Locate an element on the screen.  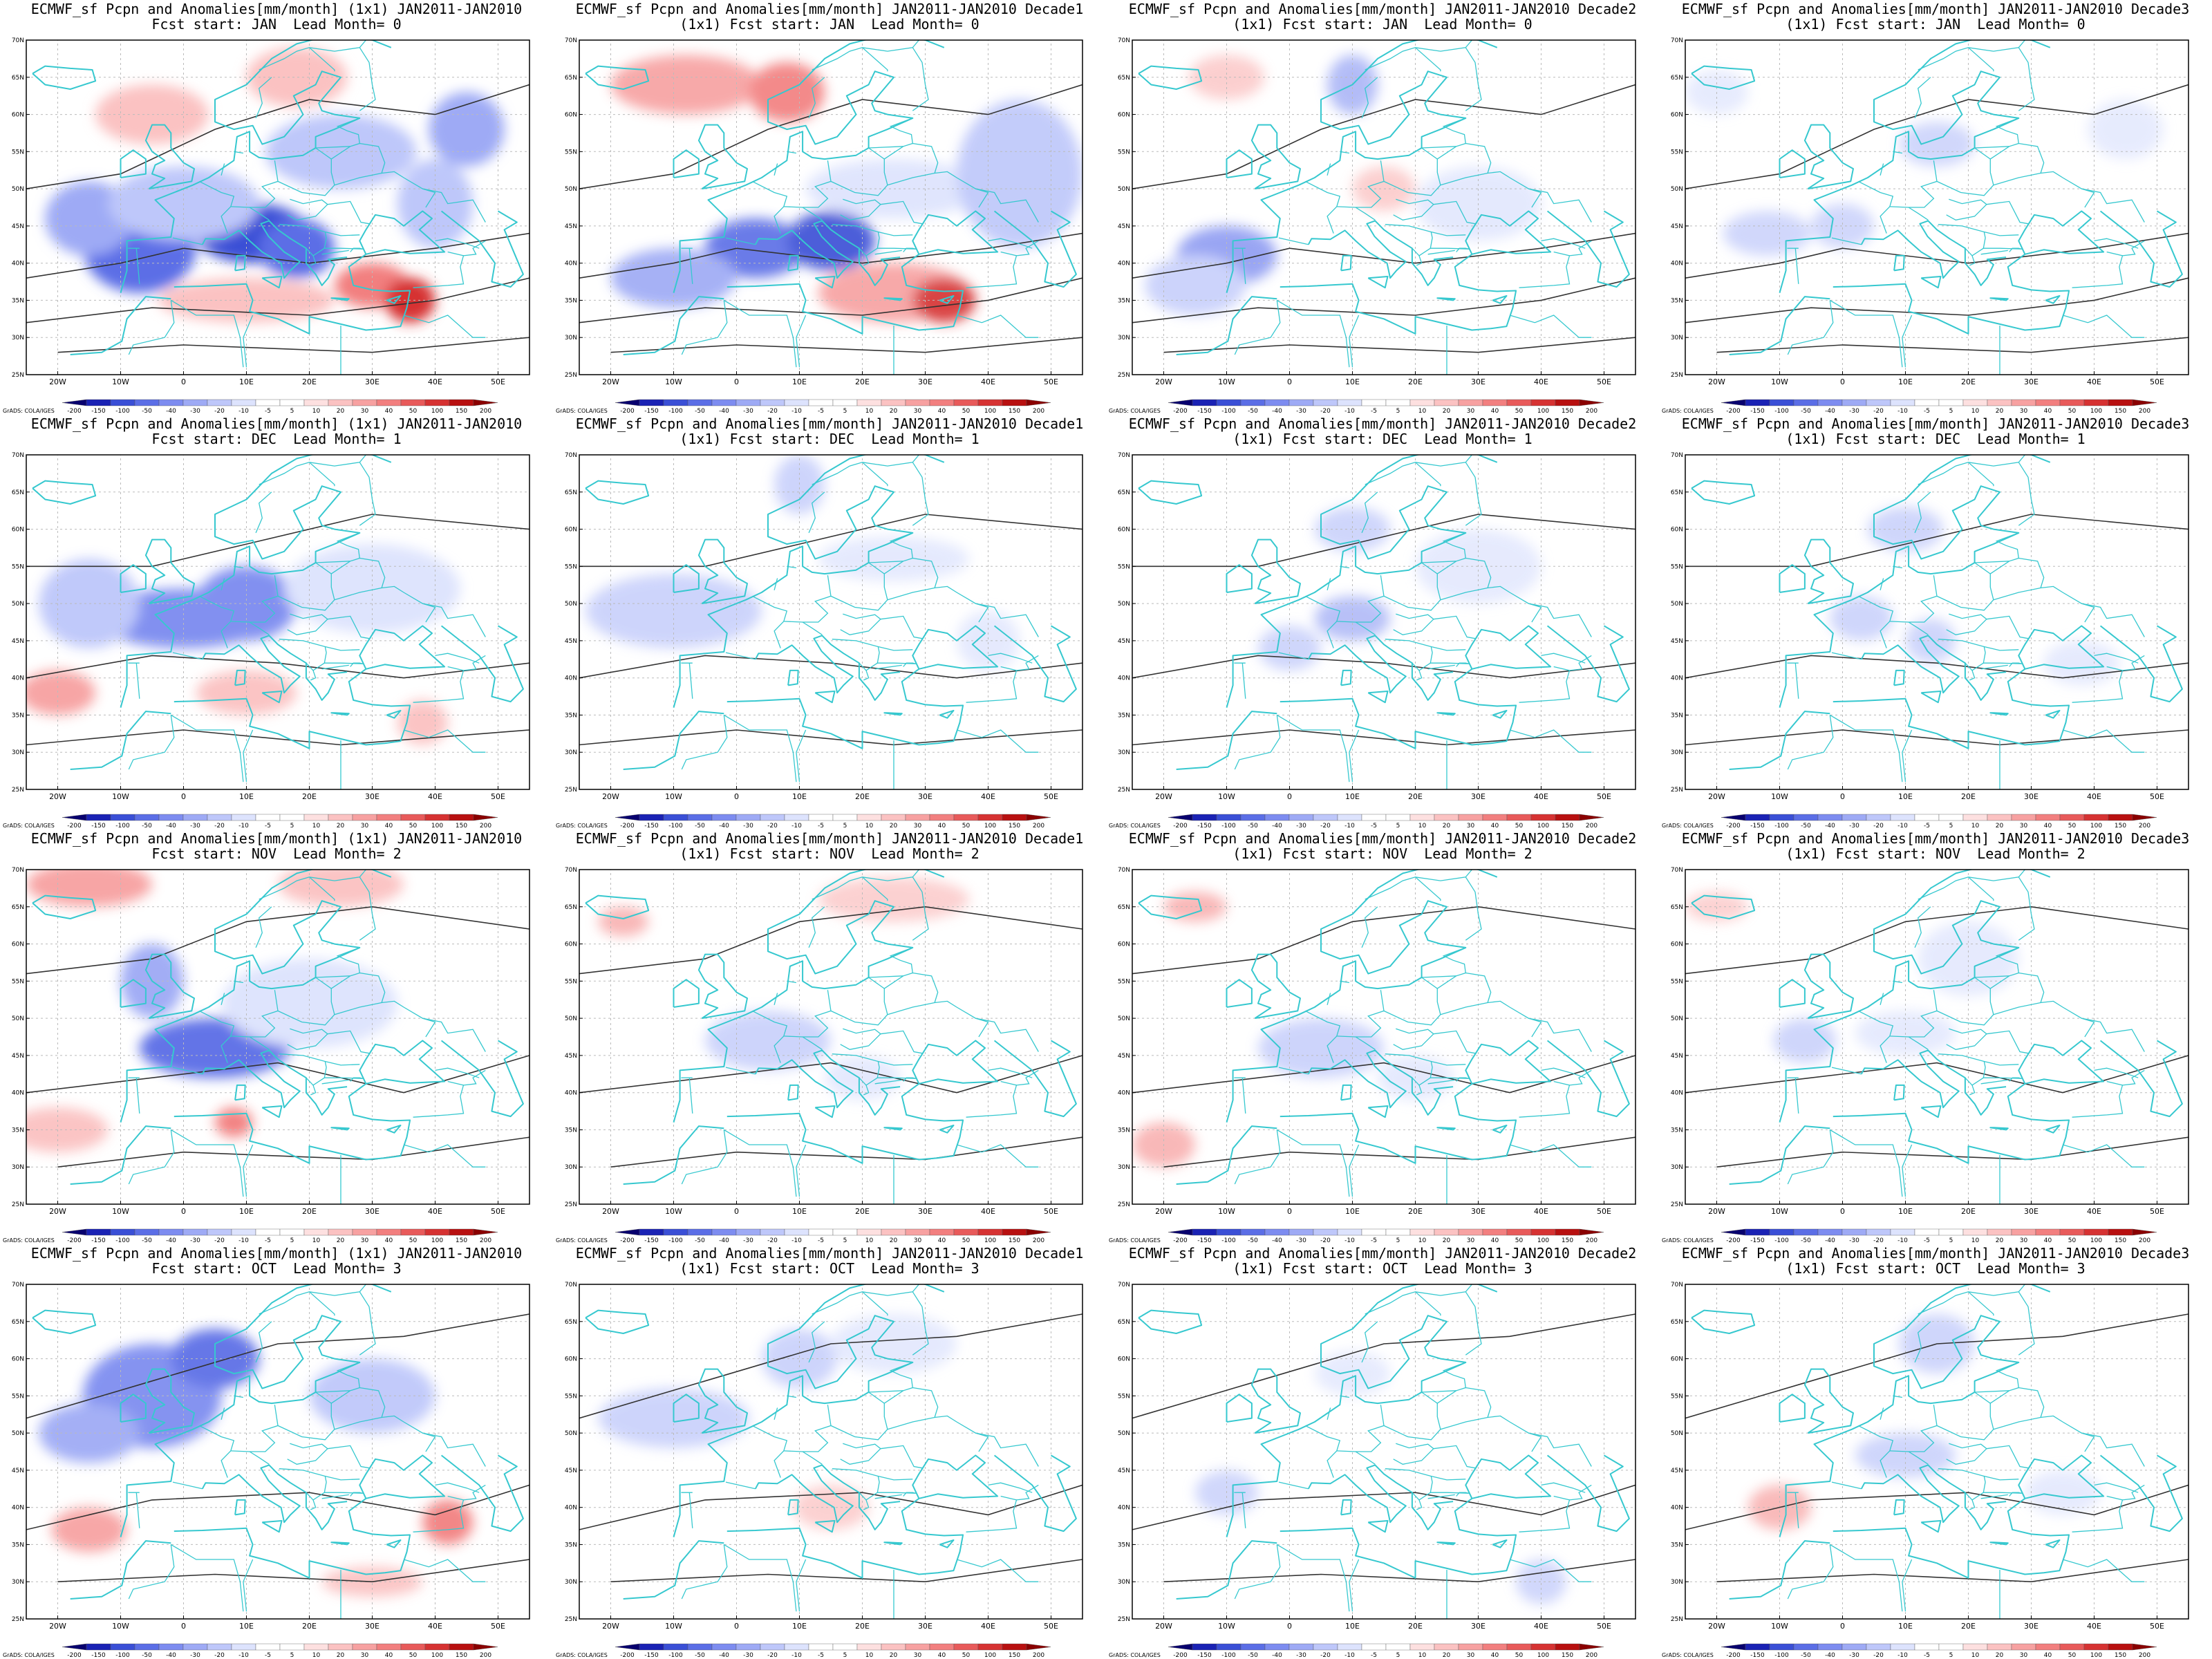
lon-tick-label: 20E is located at coordinates (309, 796).